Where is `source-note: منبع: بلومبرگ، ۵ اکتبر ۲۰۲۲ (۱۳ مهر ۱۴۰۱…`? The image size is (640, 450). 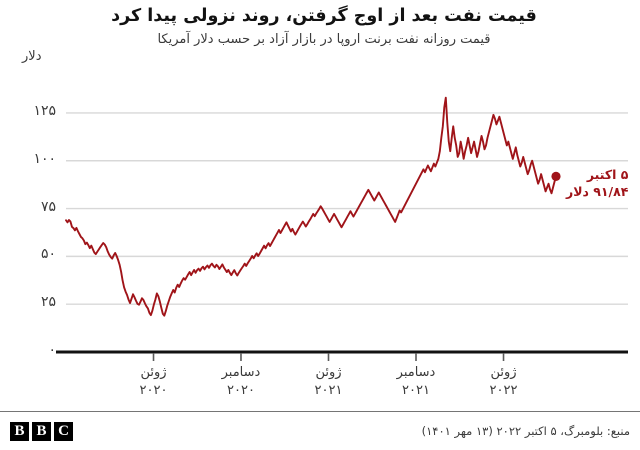 source-note: منبع: بلومبرگ، ۵ اکتبر ۲۰۲۲ (۱۳ مهر ۱۴۰۱… is located at coordinates (525, 431).